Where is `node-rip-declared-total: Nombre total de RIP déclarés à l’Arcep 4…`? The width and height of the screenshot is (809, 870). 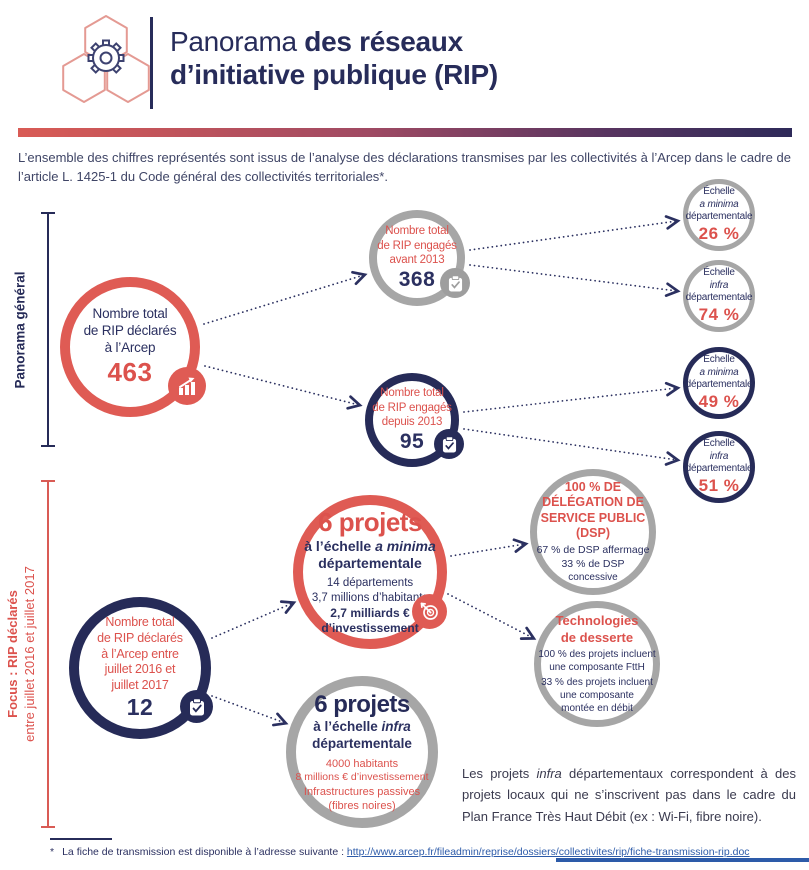 node-rip-declared-total: Nombre total de RIP déclarés à l’Arcep 4… is located at coordinates (133, 347).